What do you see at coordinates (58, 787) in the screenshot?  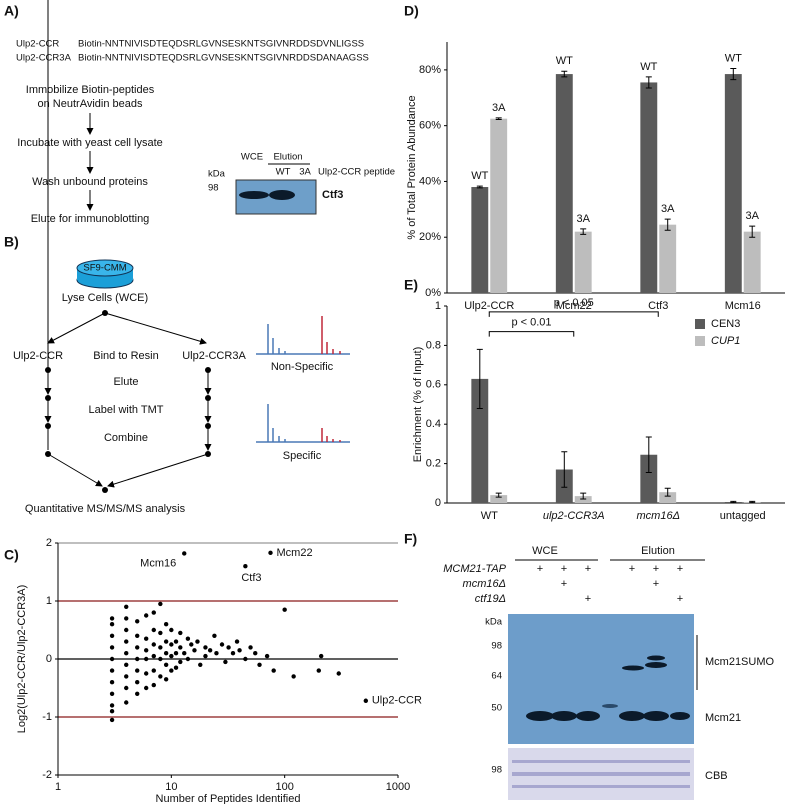 I see `x-tick-label: 1` at bounding box center [58, 787].